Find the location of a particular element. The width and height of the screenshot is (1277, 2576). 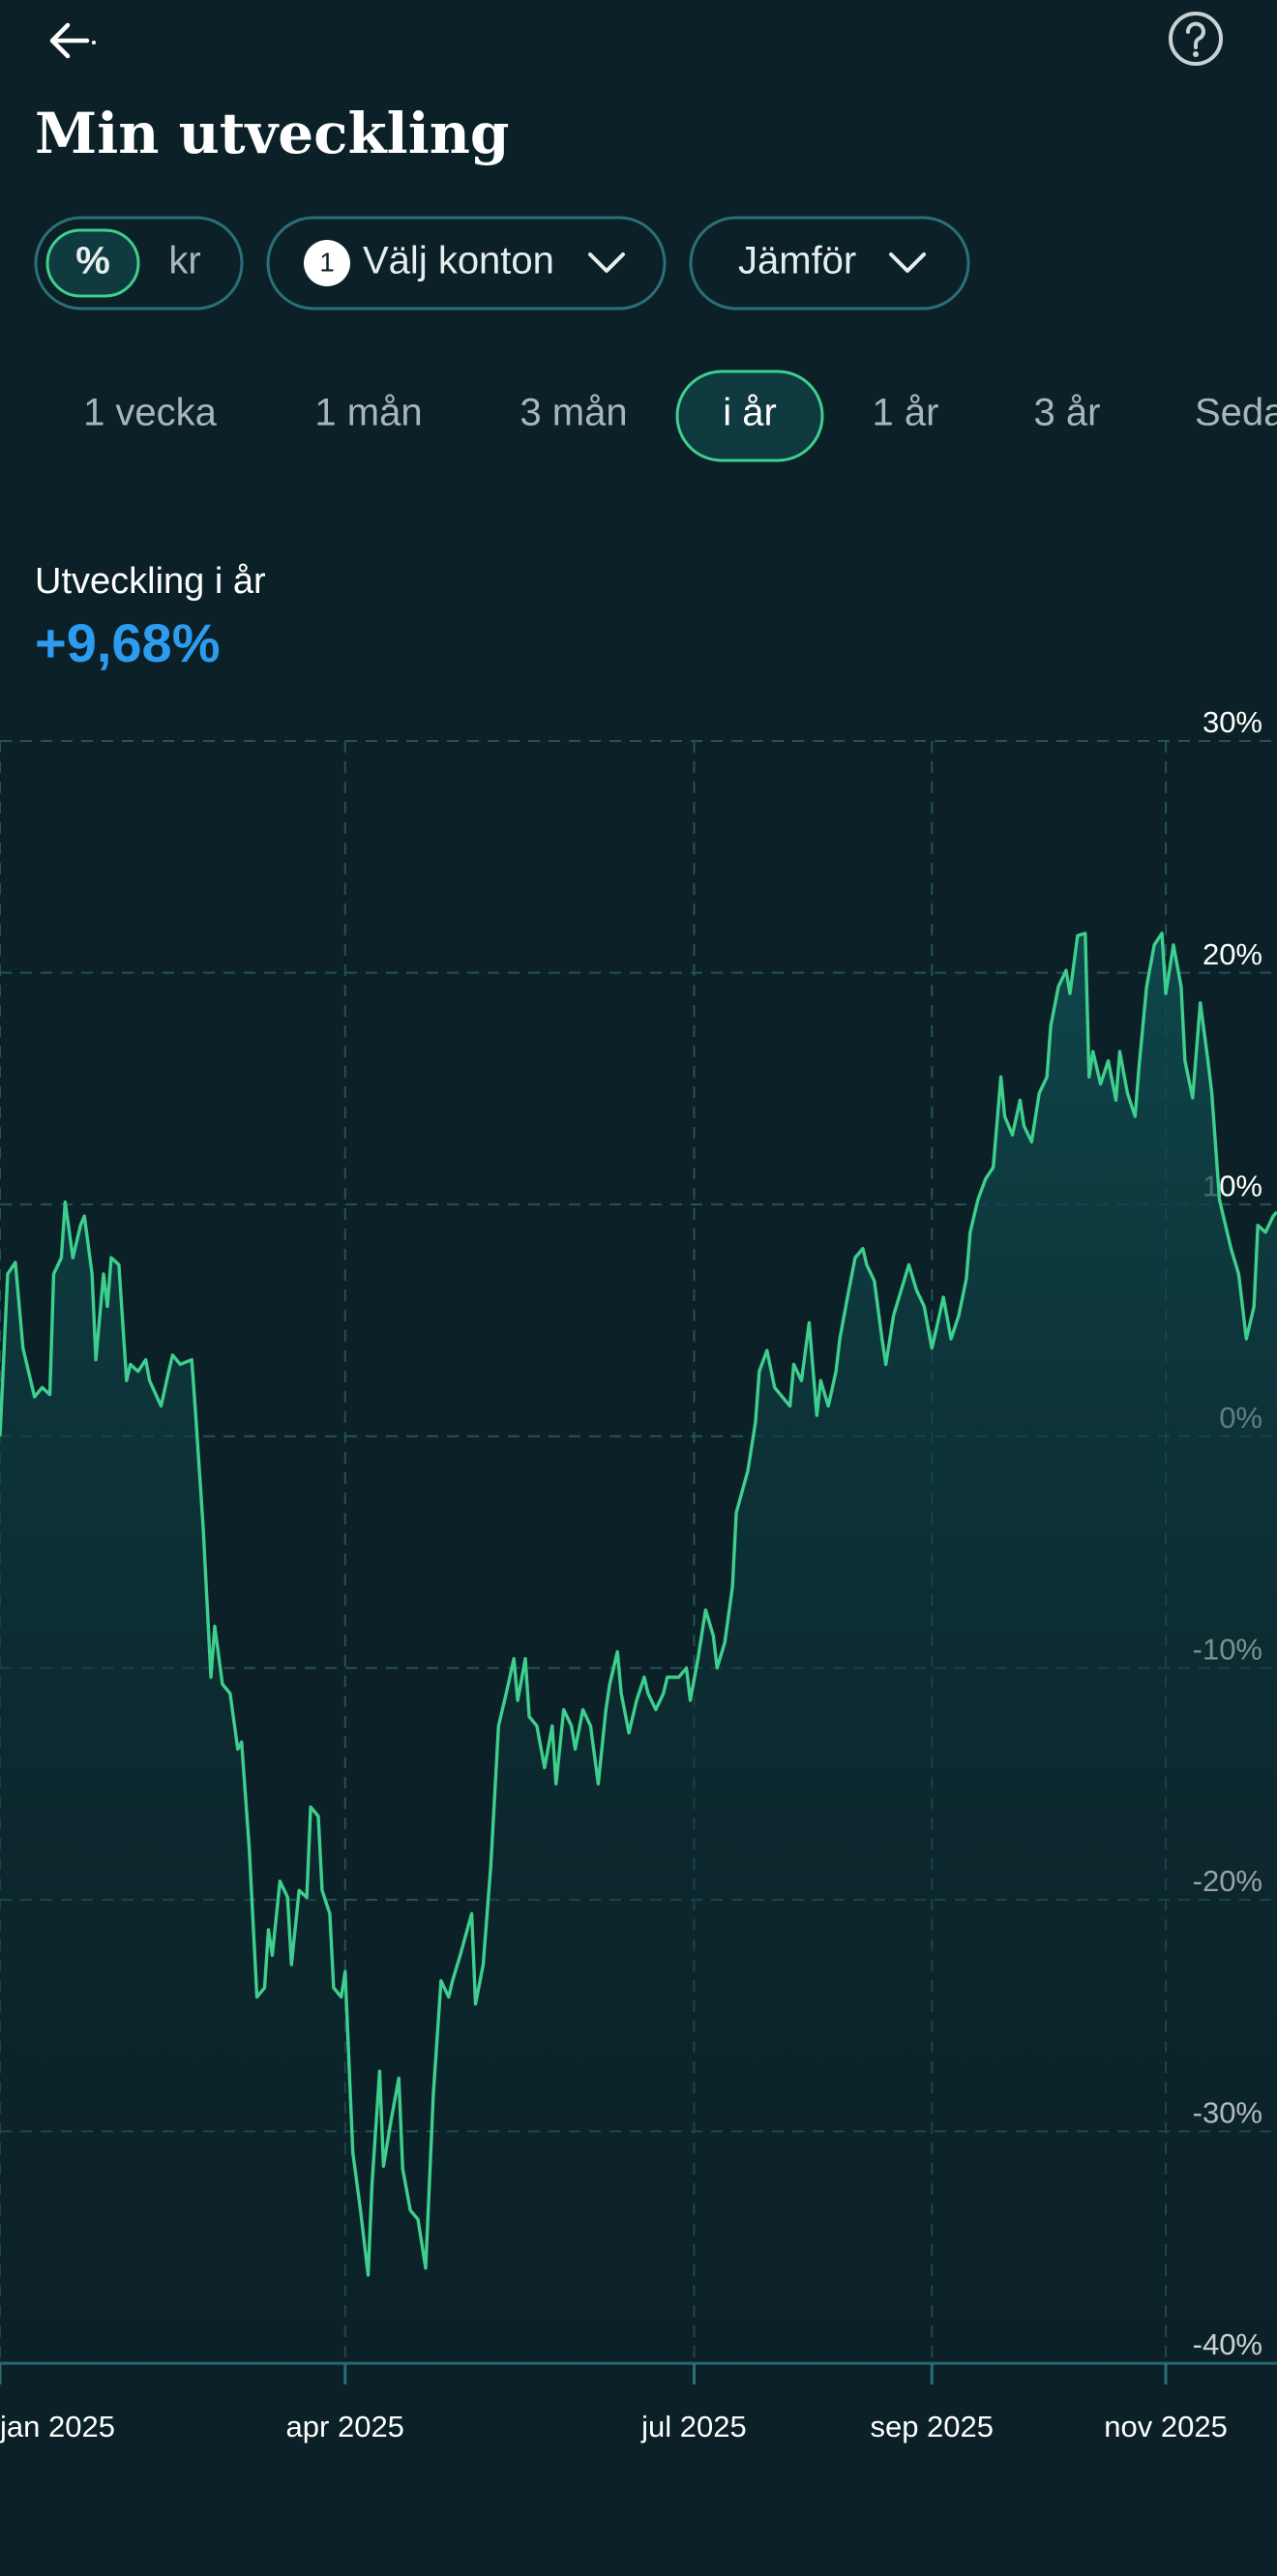

x-tick-label: jan 2025 is located at coordinates (57, 2427).